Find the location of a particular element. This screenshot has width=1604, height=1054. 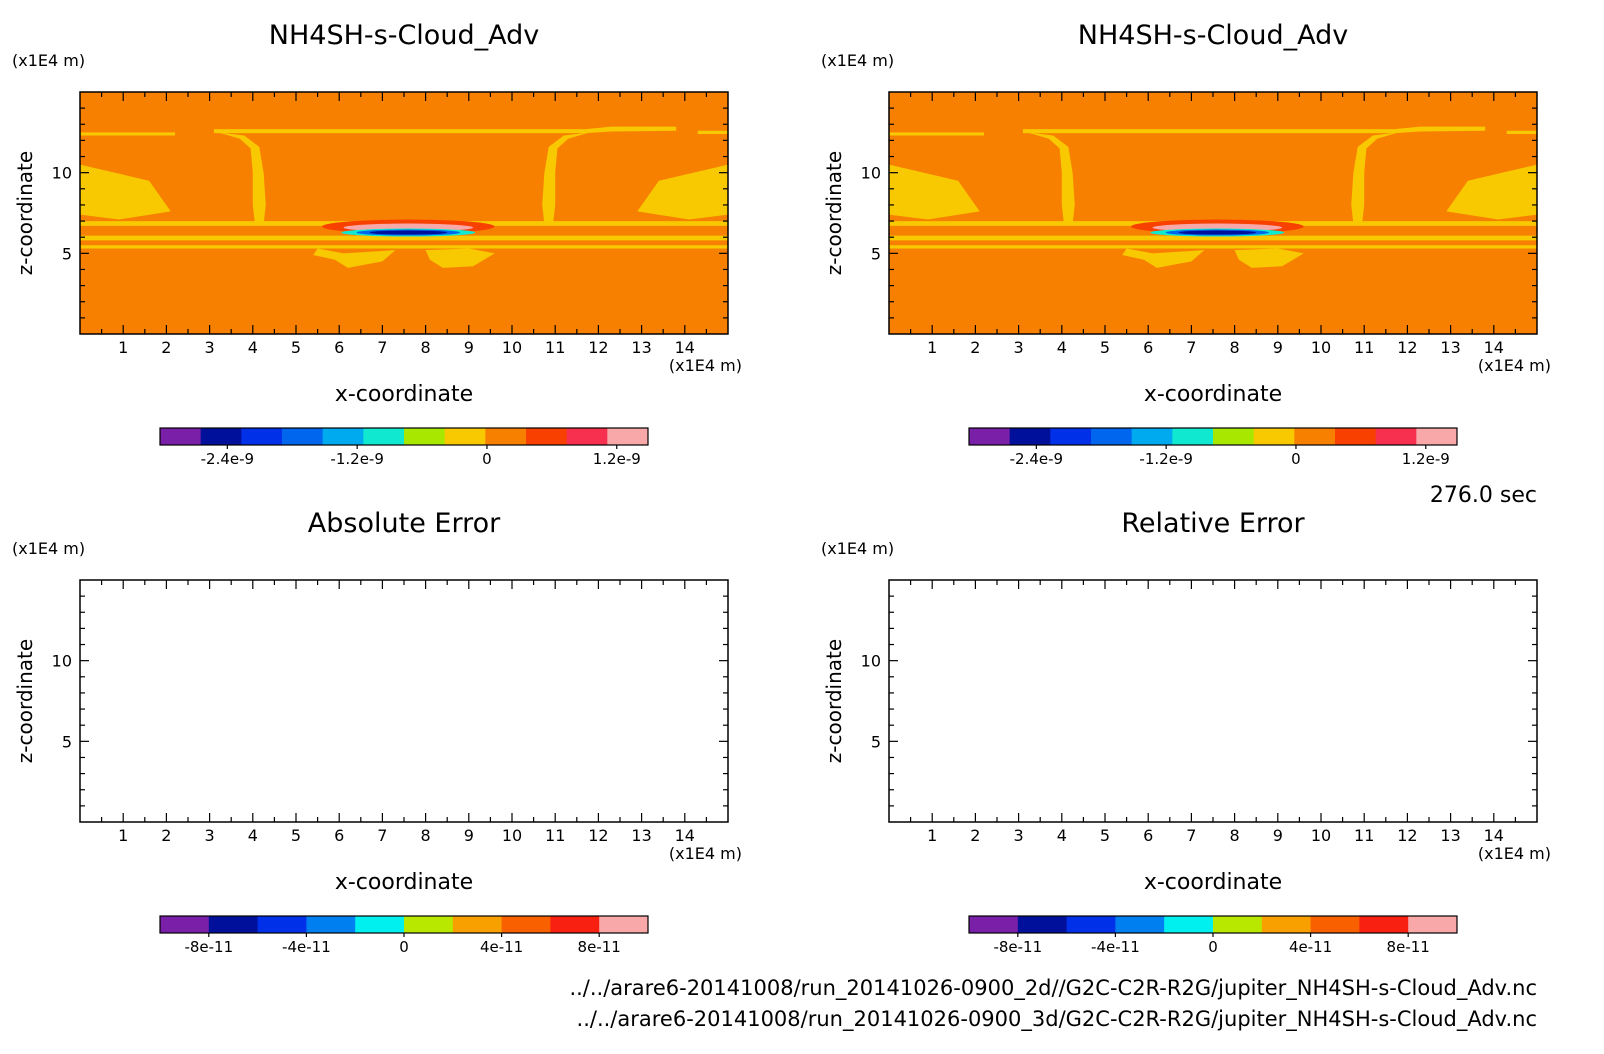

colorbar-frame is located at coordinates (1213, 436).